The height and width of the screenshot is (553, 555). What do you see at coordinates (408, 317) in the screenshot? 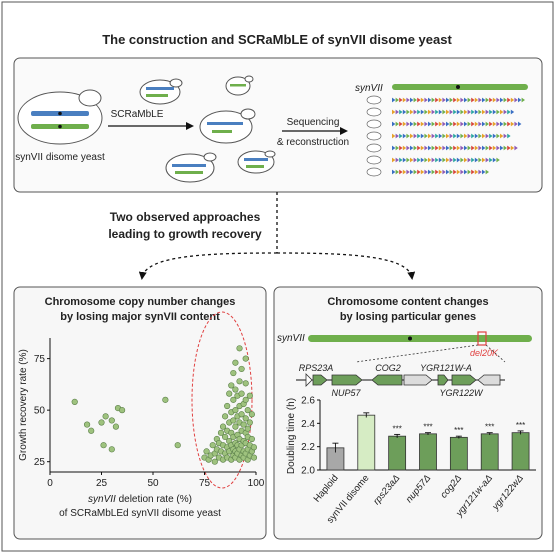
I see `right-panel-title-2: by losing particular genes` at bounding box center [408, 317].